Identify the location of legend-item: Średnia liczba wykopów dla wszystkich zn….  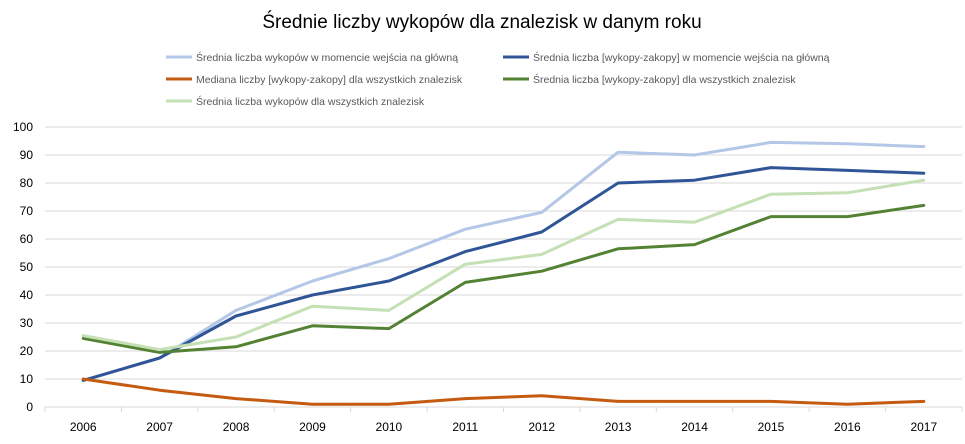
(295, 101).